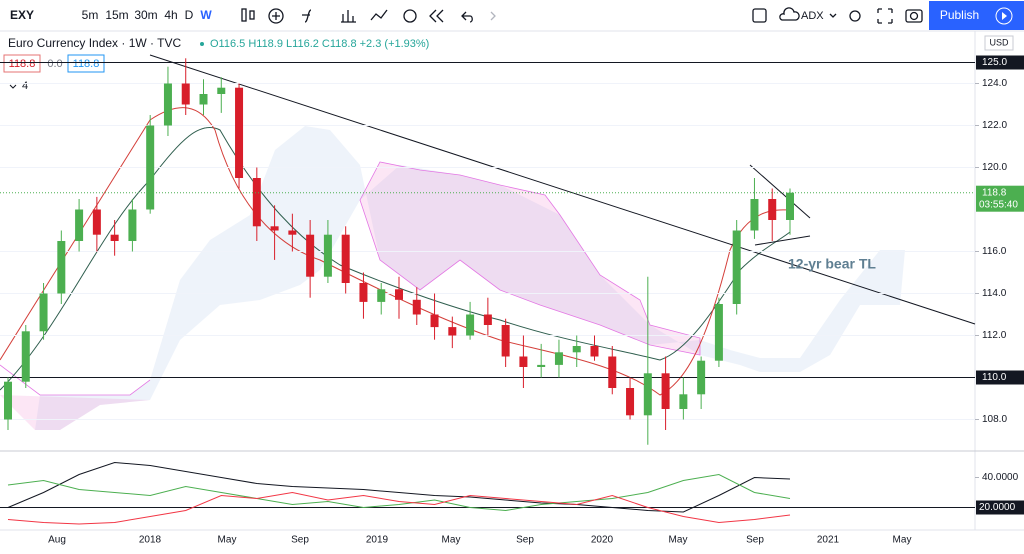  What do you see at coordinates (994, 335) in the screenshot?
I see `y-tick-label: 112.0` at bounding box center [994, 335].